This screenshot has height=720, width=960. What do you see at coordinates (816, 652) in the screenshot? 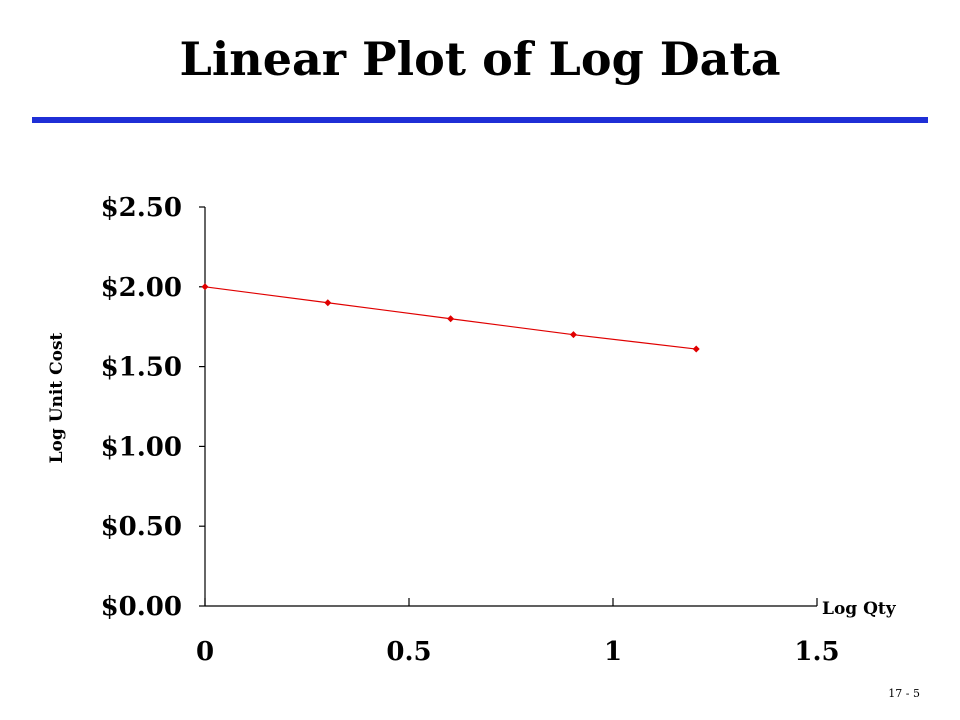
I see `x-tick-label: 1.5` at bounding box center [816, 652].